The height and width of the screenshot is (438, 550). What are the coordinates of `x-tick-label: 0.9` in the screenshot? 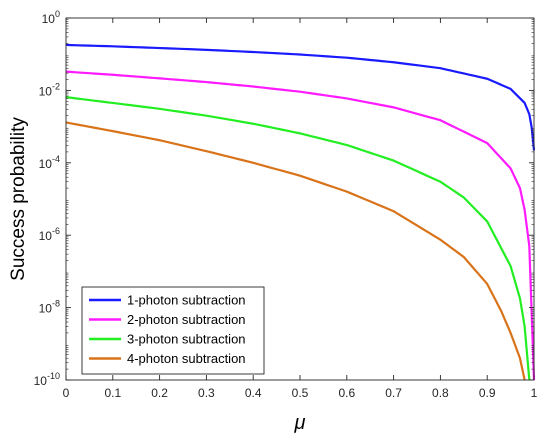 It's located at (487, 393).